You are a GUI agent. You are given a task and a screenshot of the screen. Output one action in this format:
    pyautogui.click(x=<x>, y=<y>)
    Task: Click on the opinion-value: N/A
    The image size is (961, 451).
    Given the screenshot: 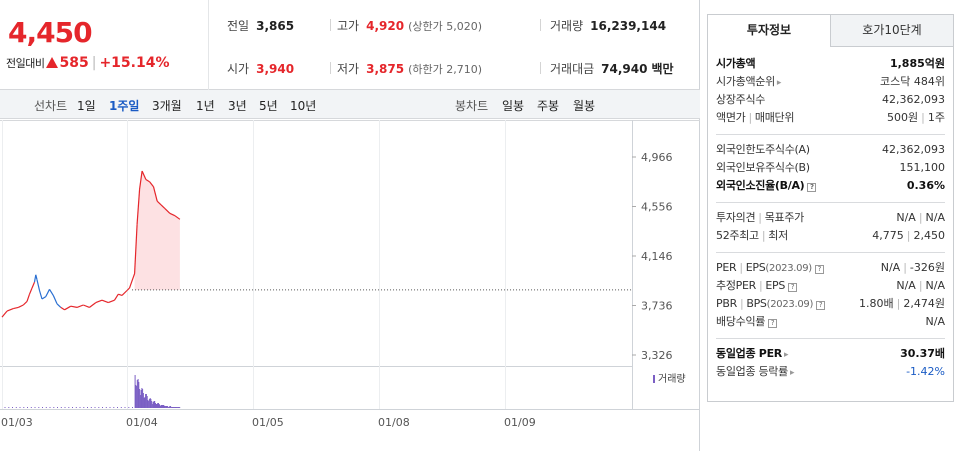 What is the action you would take?
    pyautogui.click(x=906, y=217)
    